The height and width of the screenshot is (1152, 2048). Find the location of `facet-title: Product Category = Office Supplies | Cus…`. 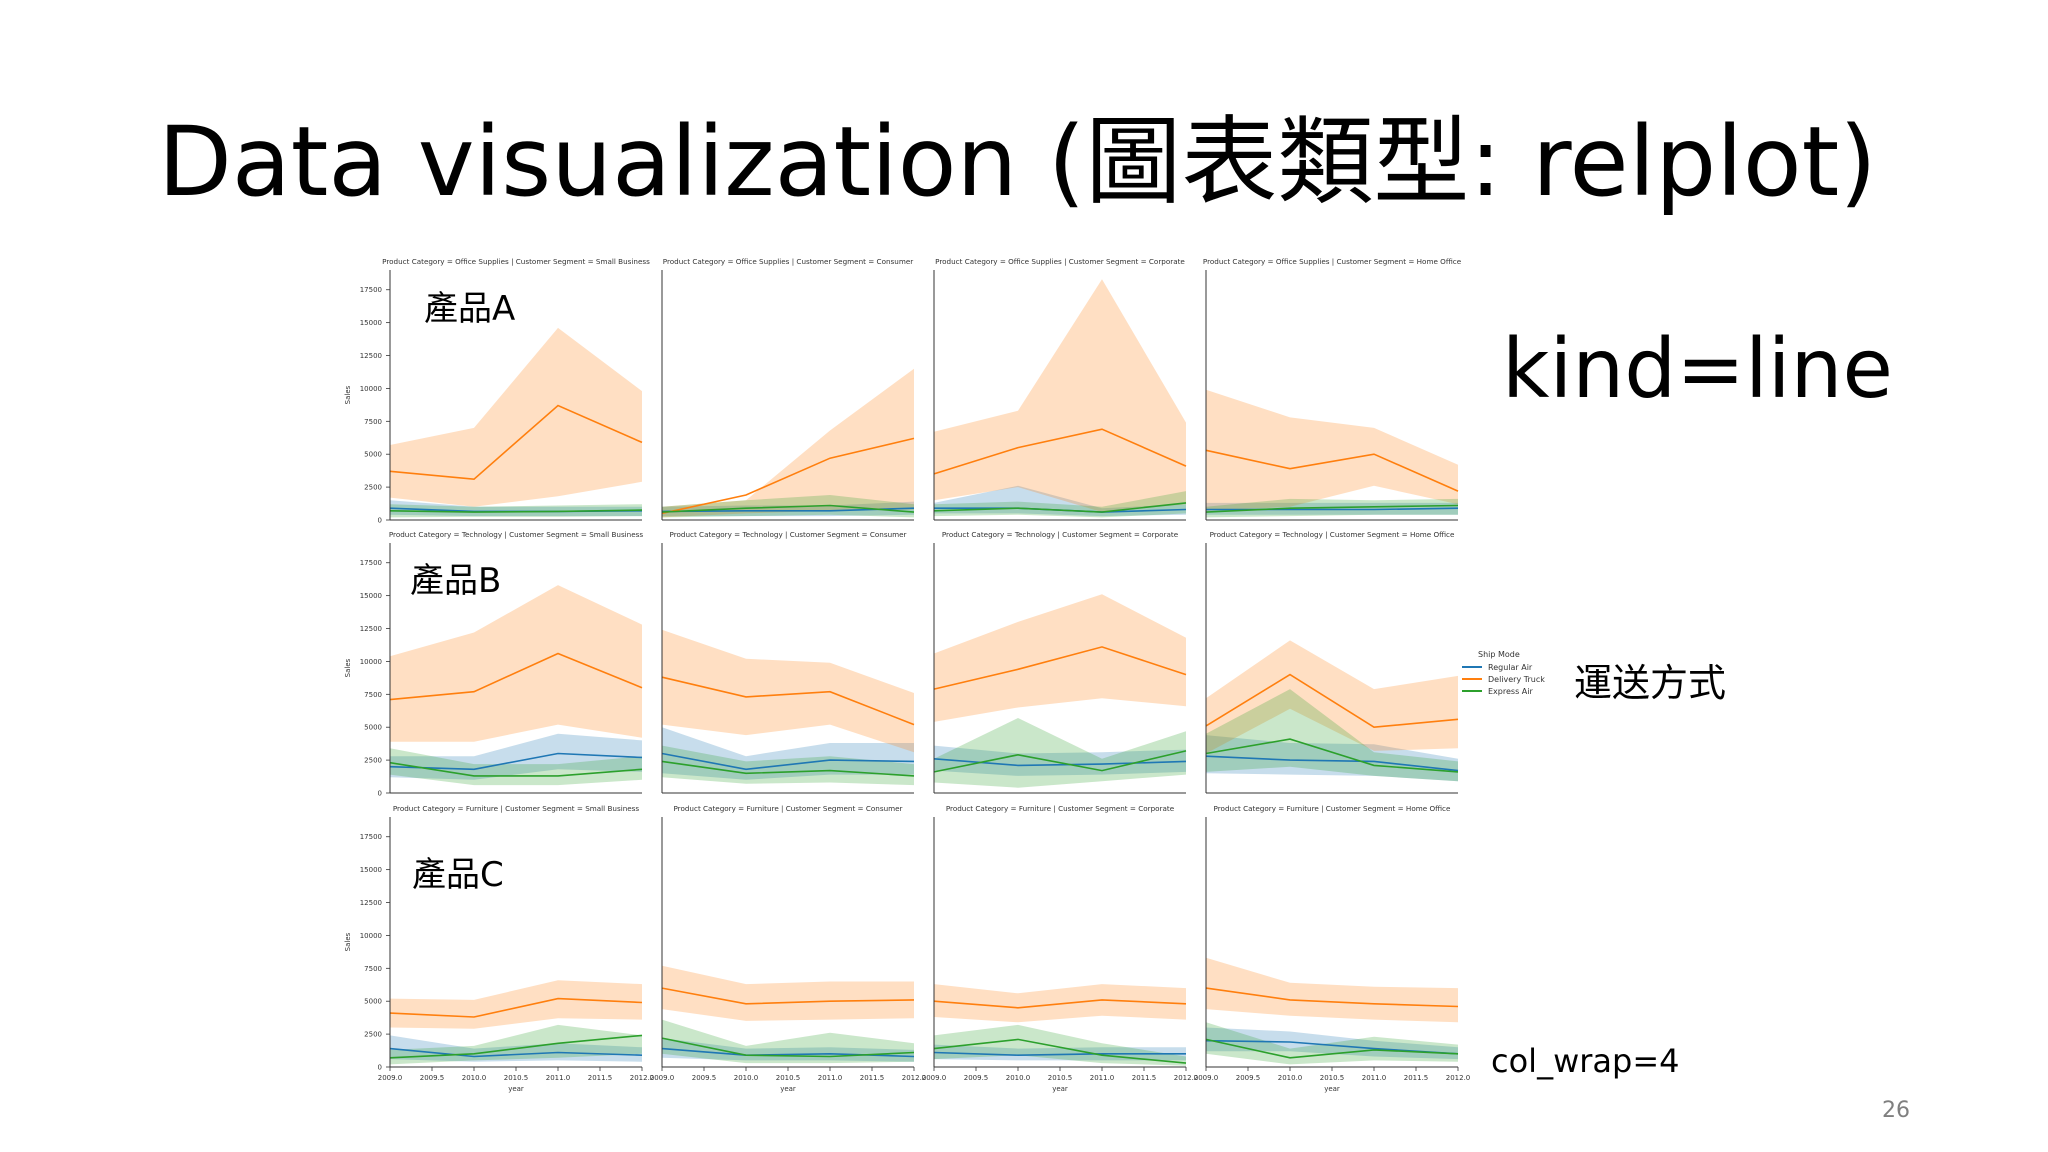

facet-title: Product Category = Office Supplies | Cus… is located at coordinates (516, 261).